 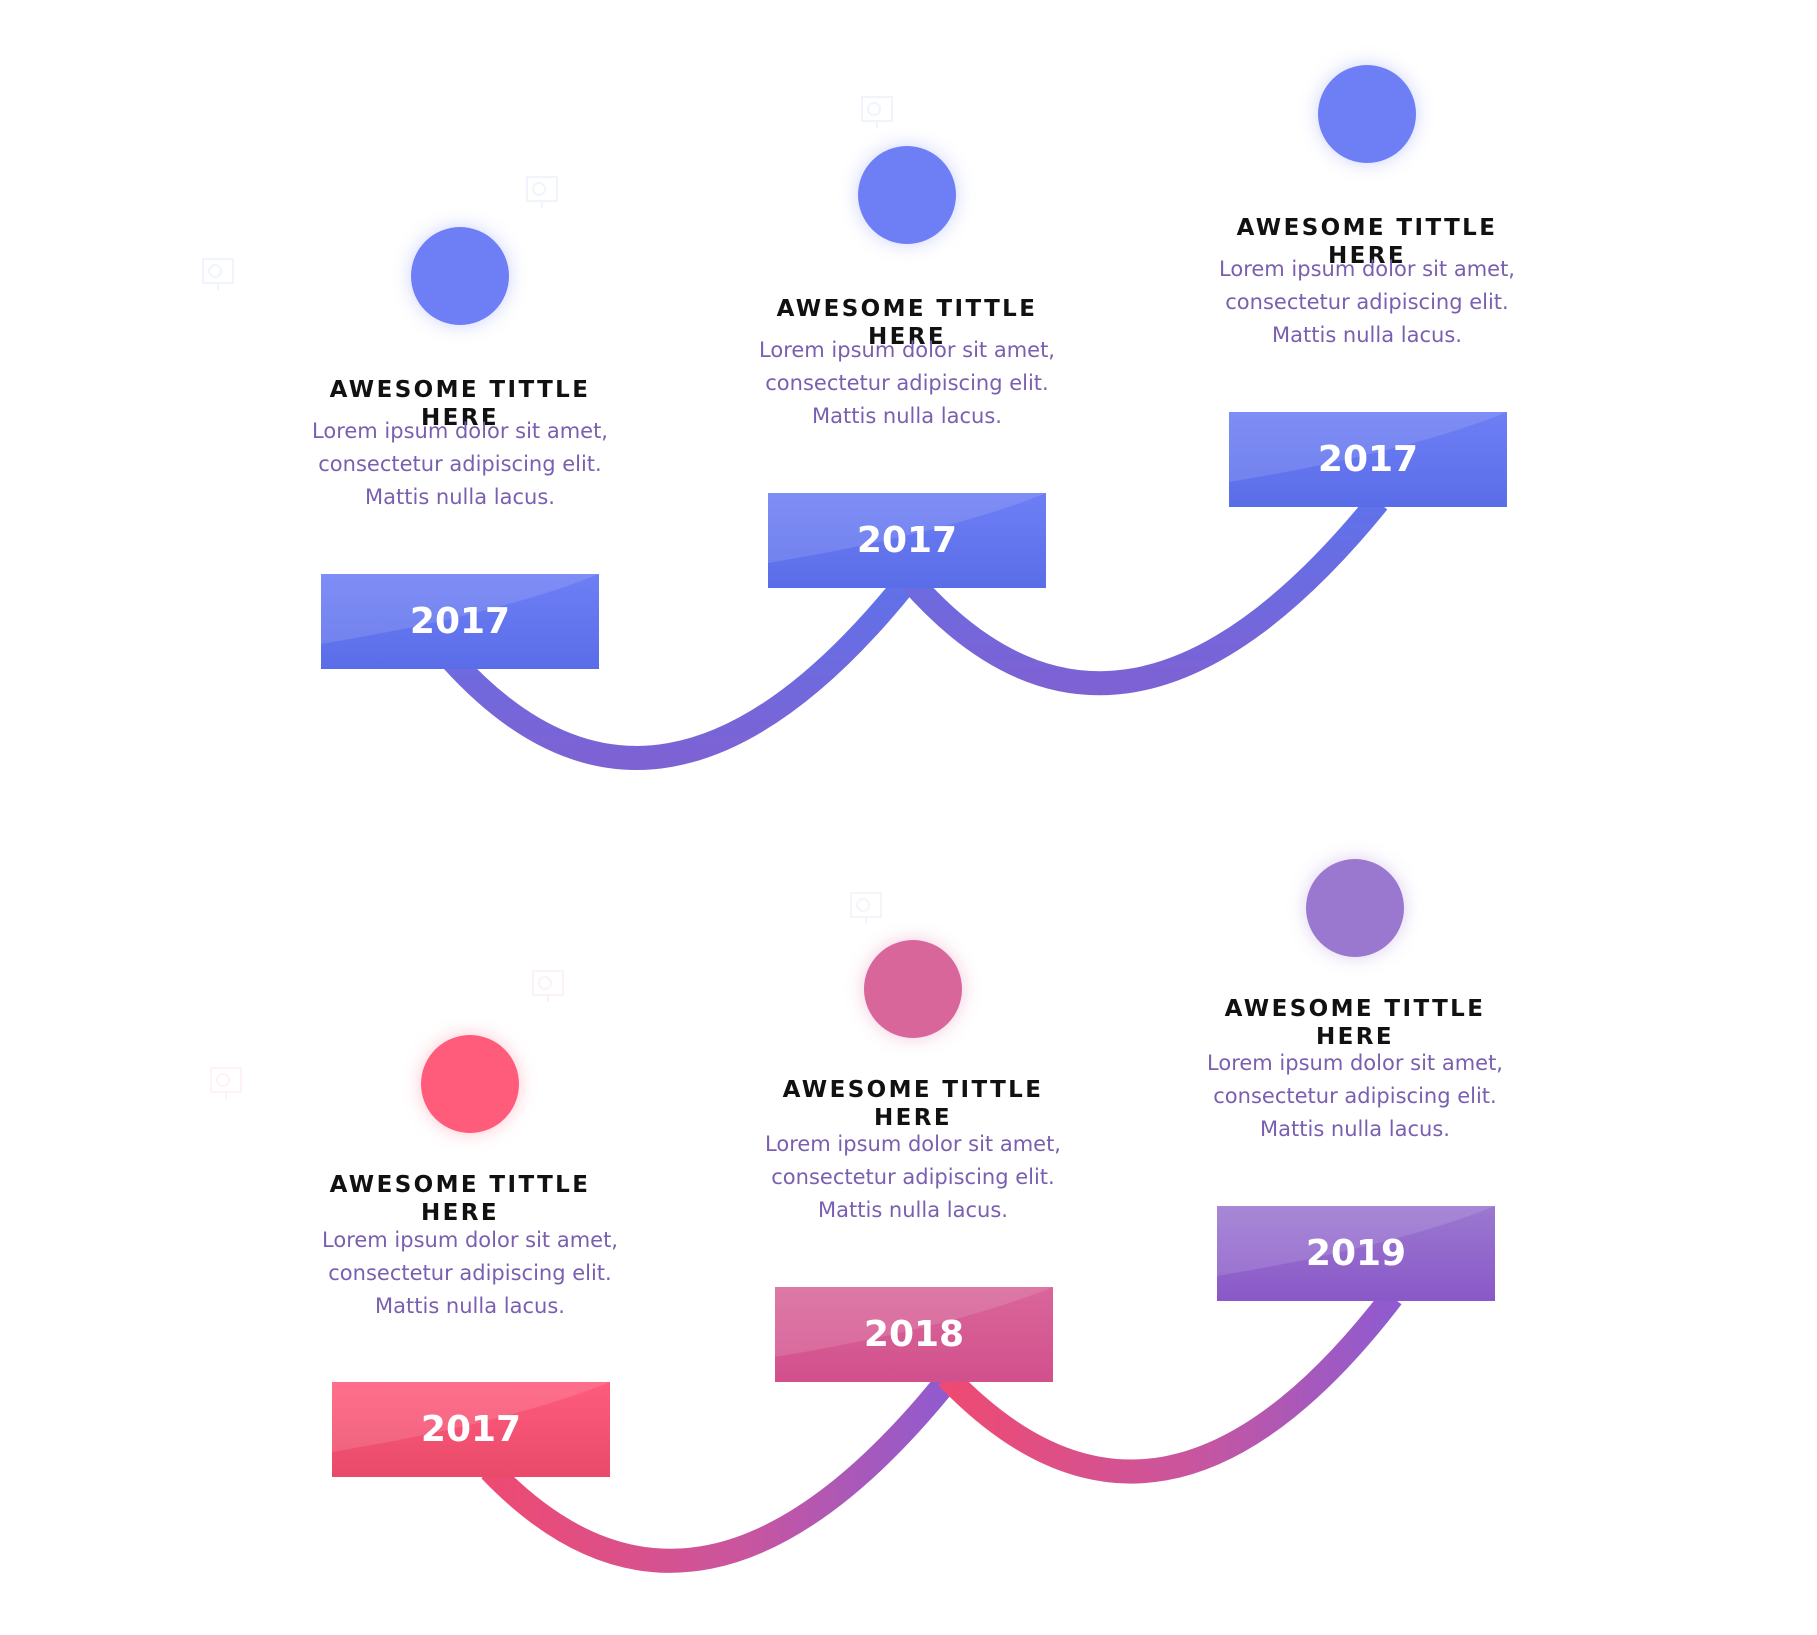 I want to click on year-box: 2018, so click(x=914, y=1334).